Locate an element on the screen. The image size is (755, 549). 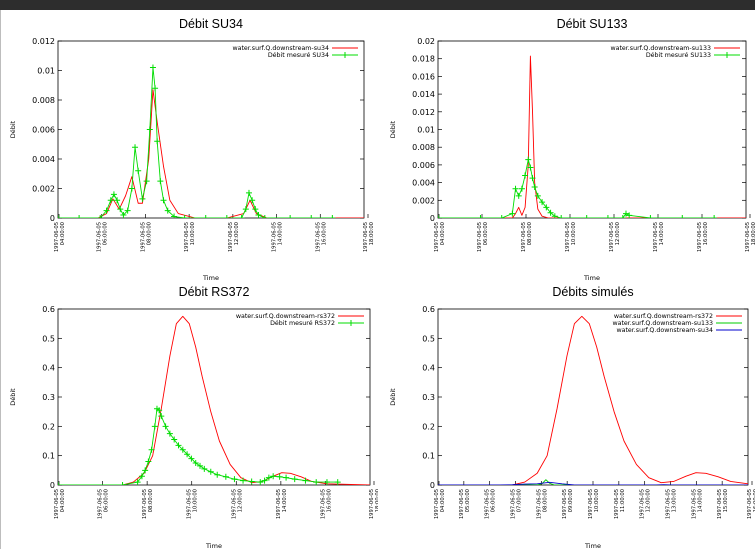
chart-title: Débit RS372 is located at coordinates (214, 292).